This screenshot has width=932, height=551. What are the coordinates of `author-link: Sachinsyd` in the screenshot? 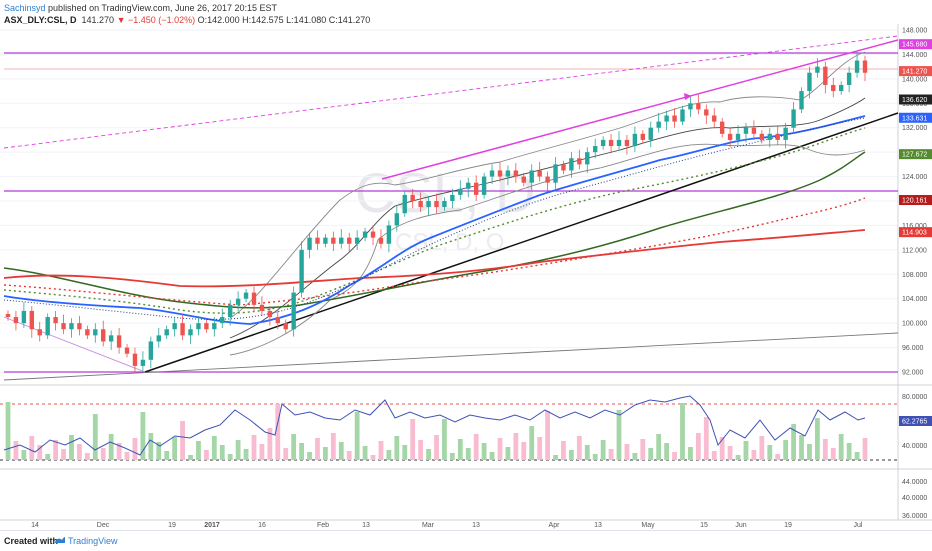 It's located at (25, 8).